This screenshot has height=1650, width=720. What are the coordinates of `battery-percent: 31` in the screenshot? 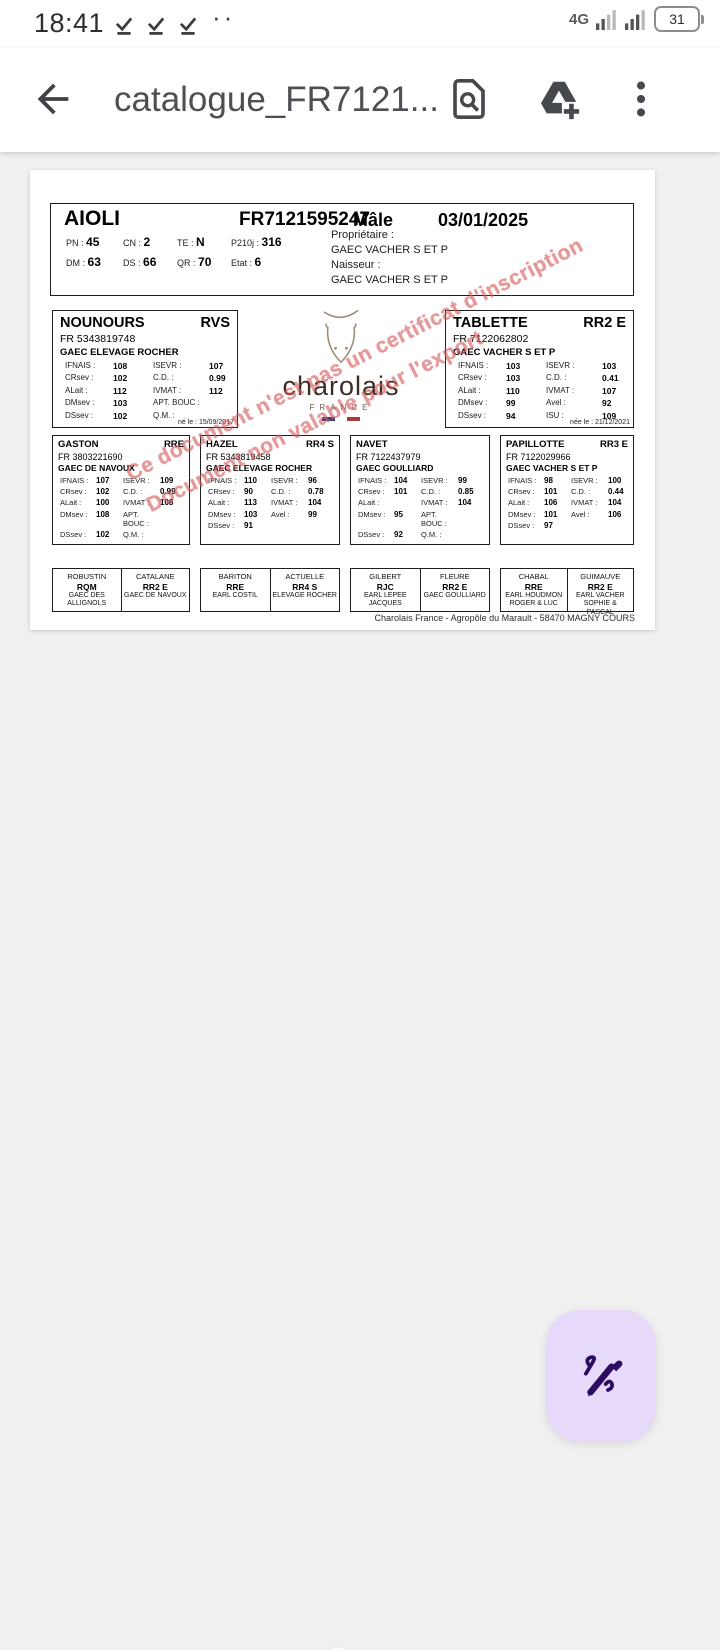 It's located at (677, 19).